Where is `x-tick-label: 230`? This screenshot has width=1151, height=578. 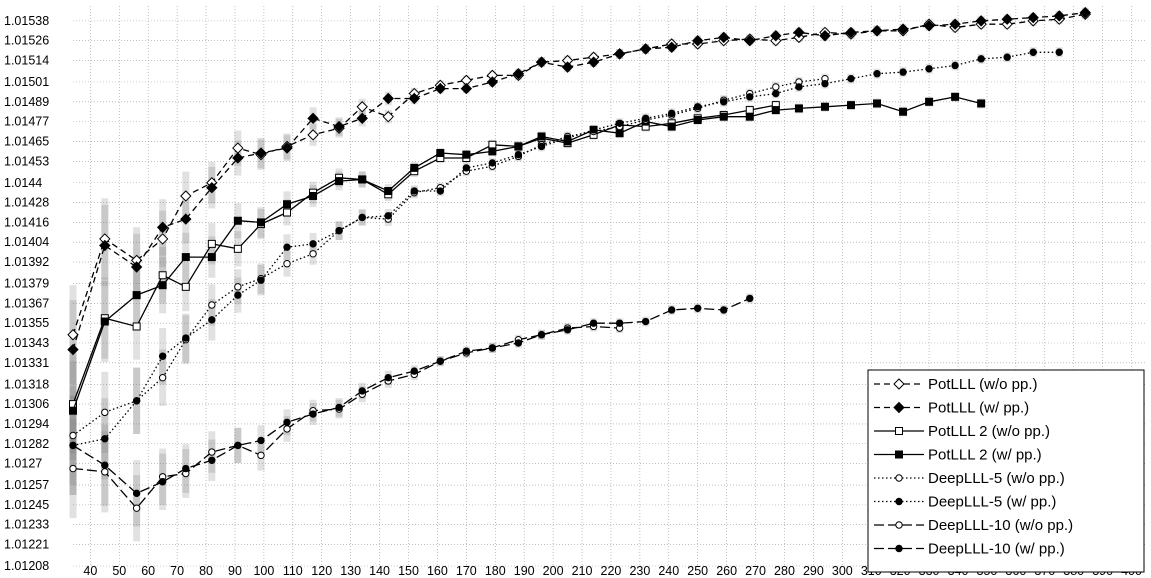
x-tick-label: 230 is located at coordinates (639, 571).